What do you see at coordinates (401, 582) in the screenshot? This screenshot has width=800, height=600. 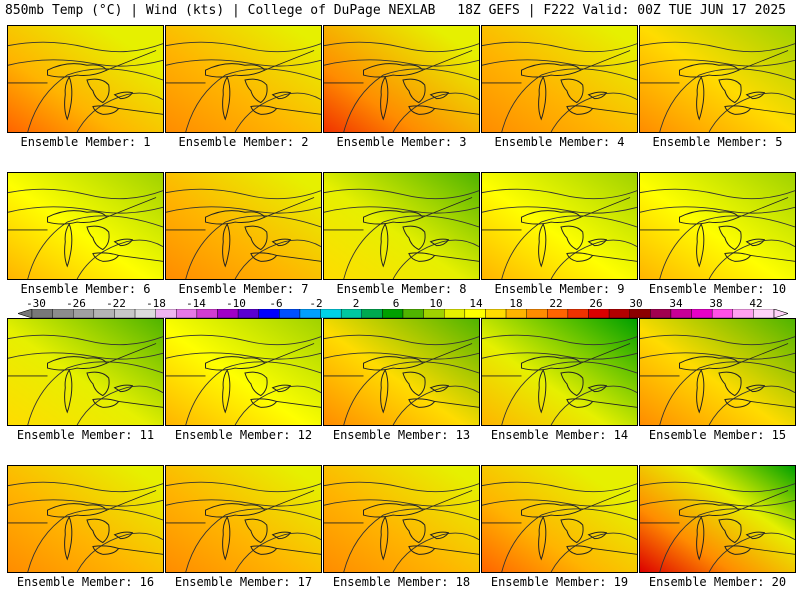 I see `panel-label: Ensemble Member: 18` at bounding box center [401, 582].